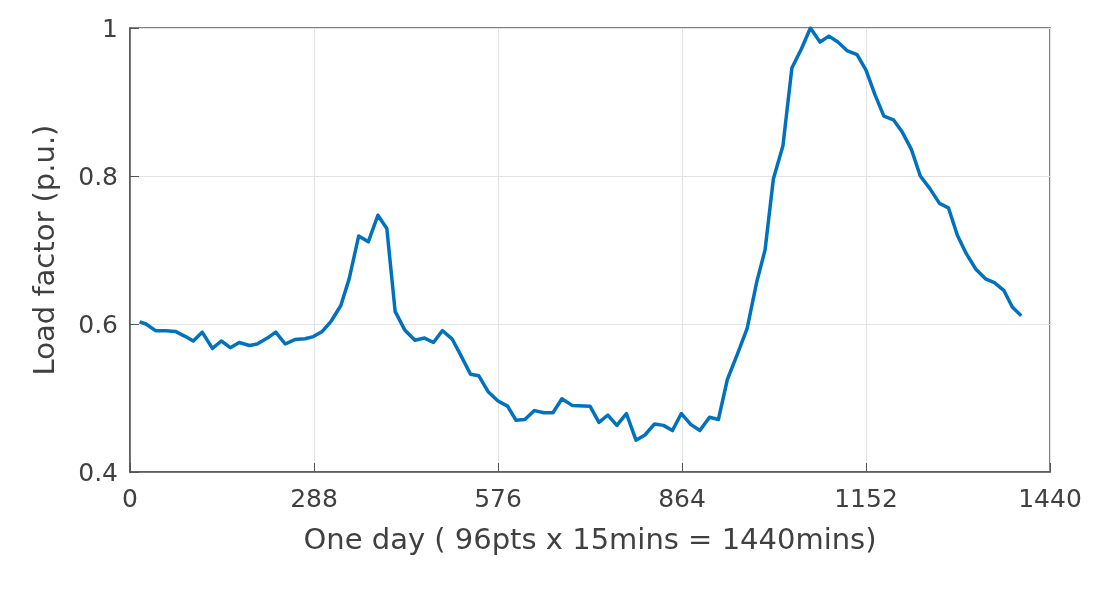 The width and height of the screenshot is (1099, 593). Describe the element at coordinates (98, 176) in the screenshot. I see `y-tick-label: 0.8` at that location.